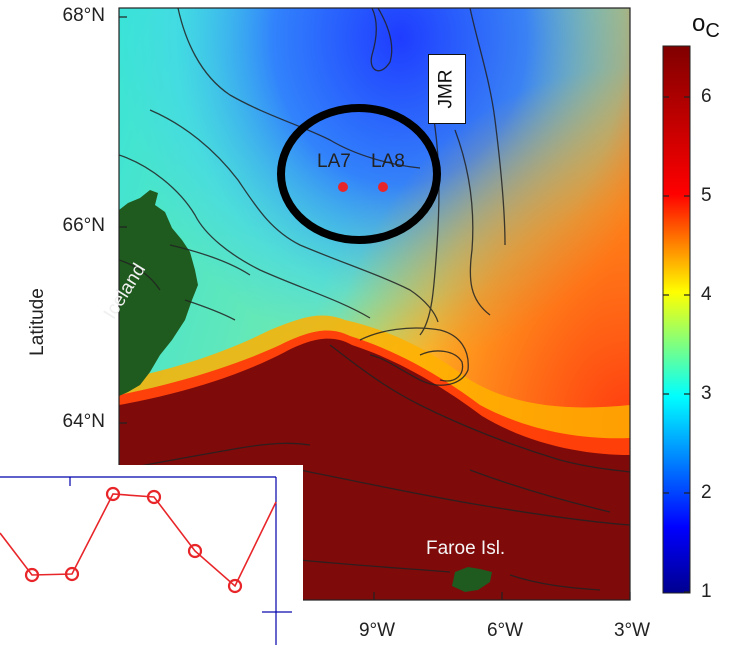  Describe the element at coordinates (505, 630) in the screenshot. I see `lon-tick-6w: 6°W` at that location.